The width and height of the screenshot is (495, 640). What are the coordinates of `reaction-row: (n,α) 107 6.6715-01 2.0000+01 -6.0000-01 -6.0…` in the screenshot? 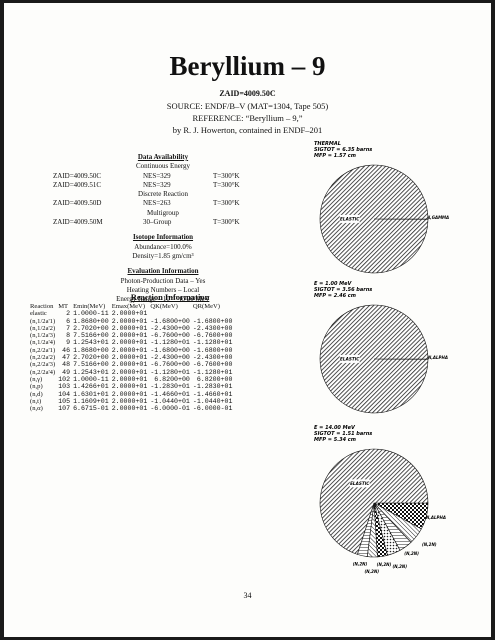 It's located at (132, 408).